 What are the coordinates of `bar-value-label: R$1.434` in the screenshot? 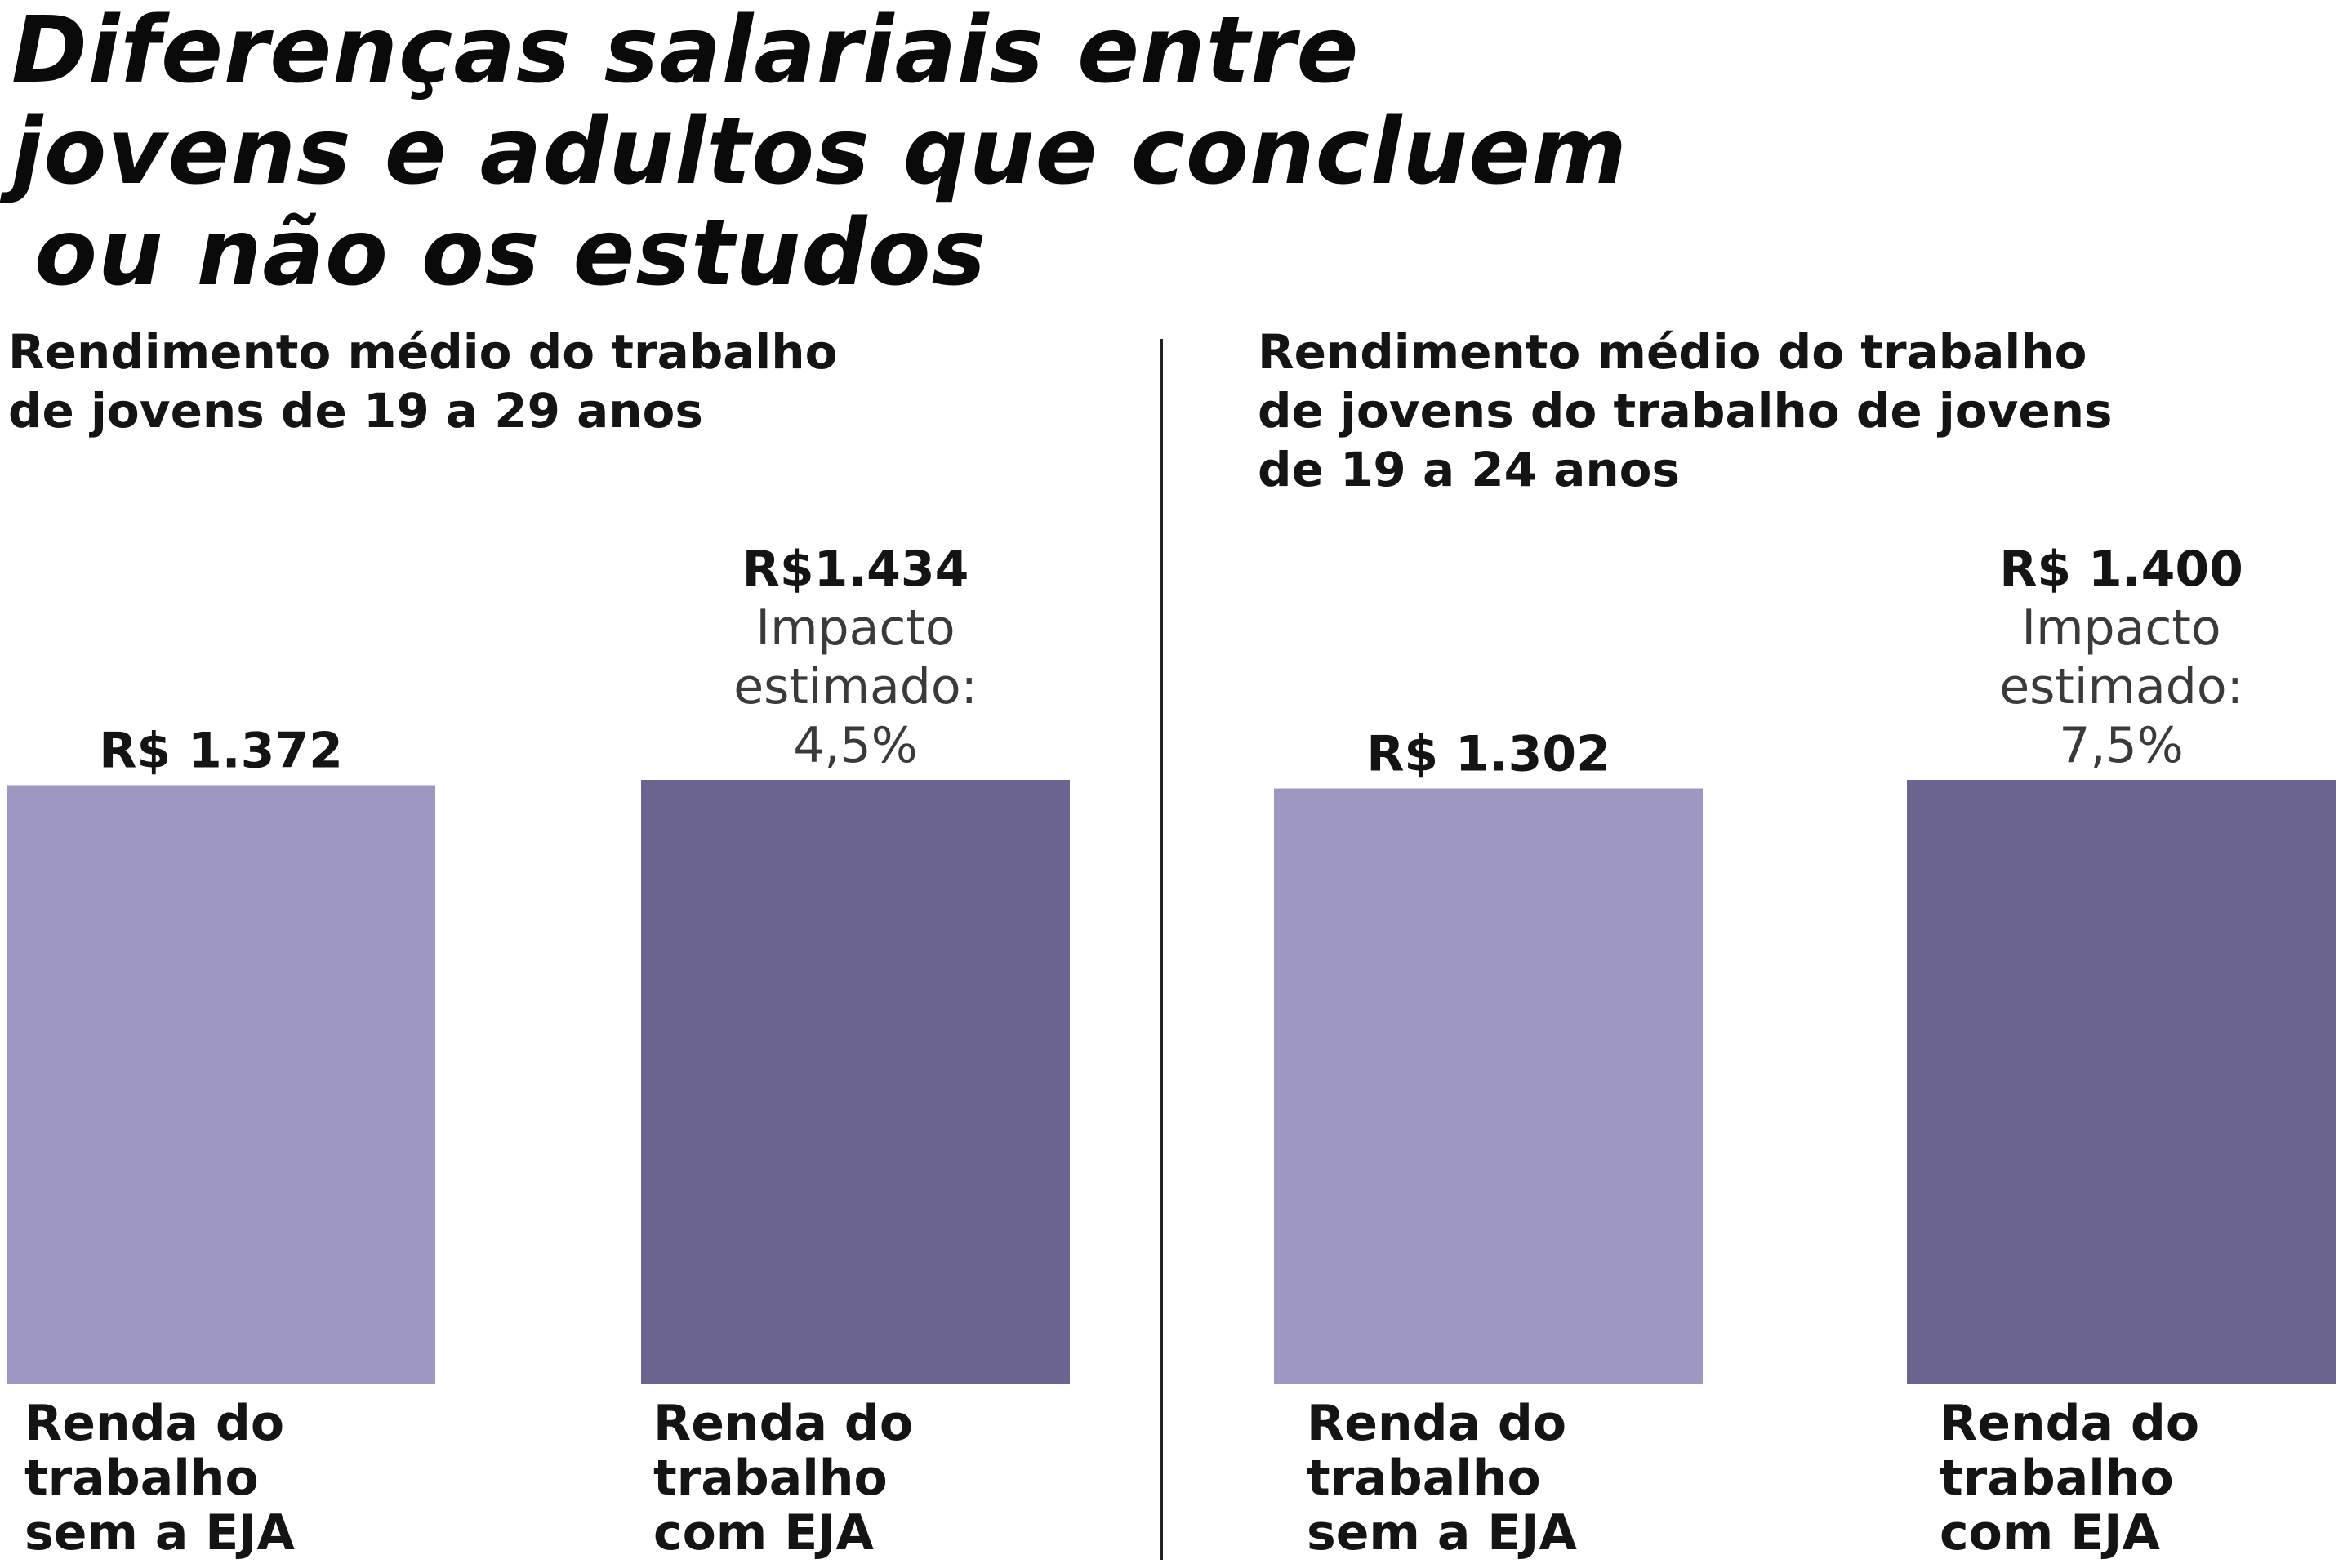 It's located at (856, 569).